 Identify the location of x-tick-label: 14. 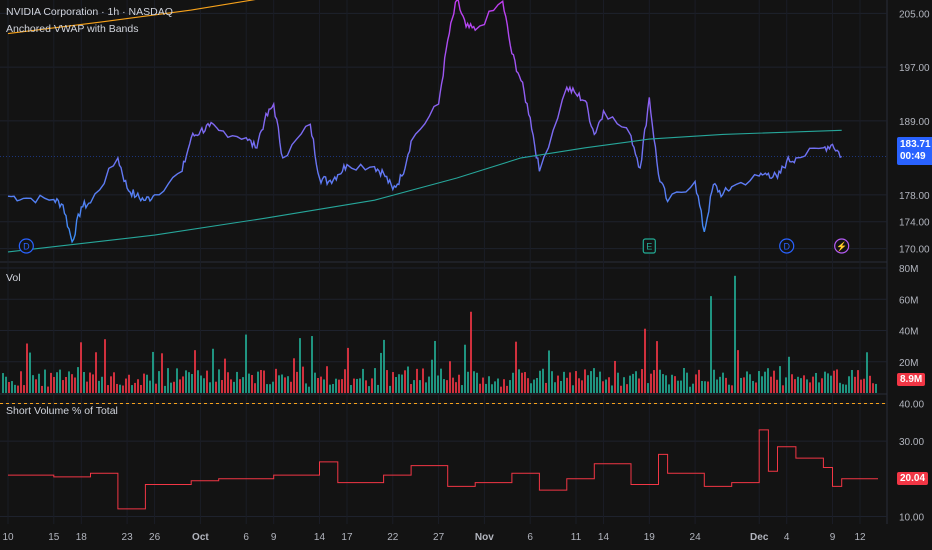
(320, 537).